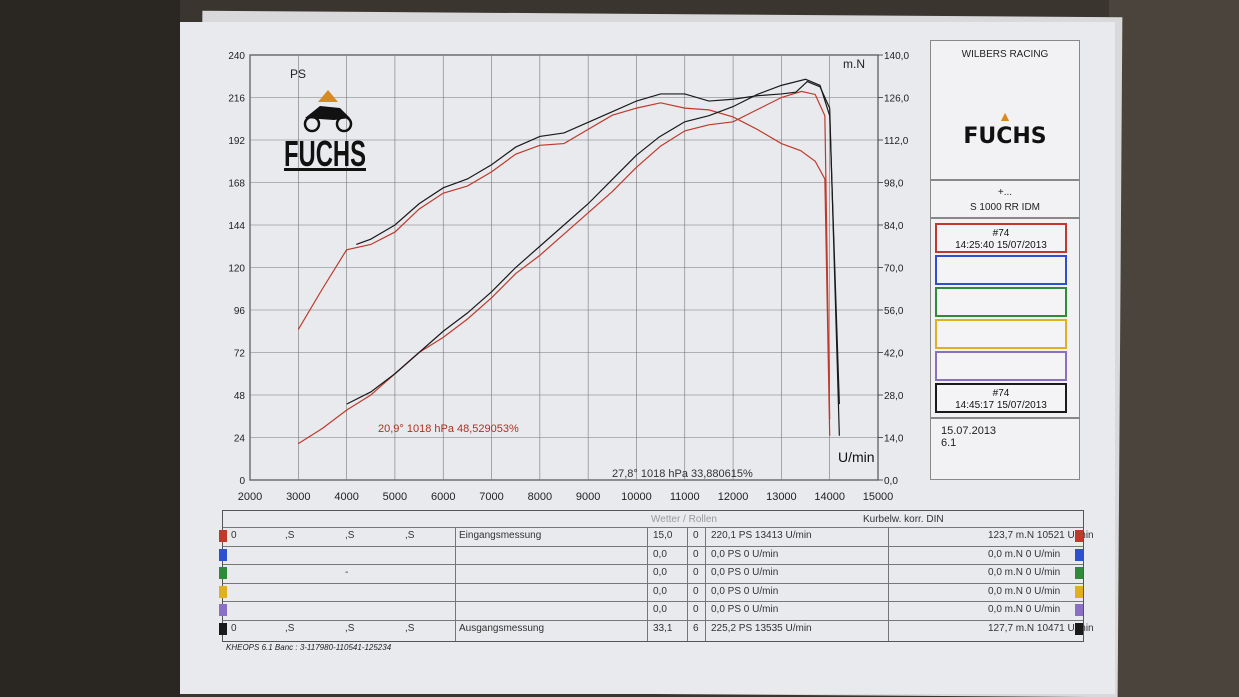 This screenshot has height=697, width=1239. Describe the element at coordinates (651, 573) in the screenshot. I see `table-row: - 0,0 0 0,0 PS 0 U/min 0,0 m.N 0 U/min` at that location.